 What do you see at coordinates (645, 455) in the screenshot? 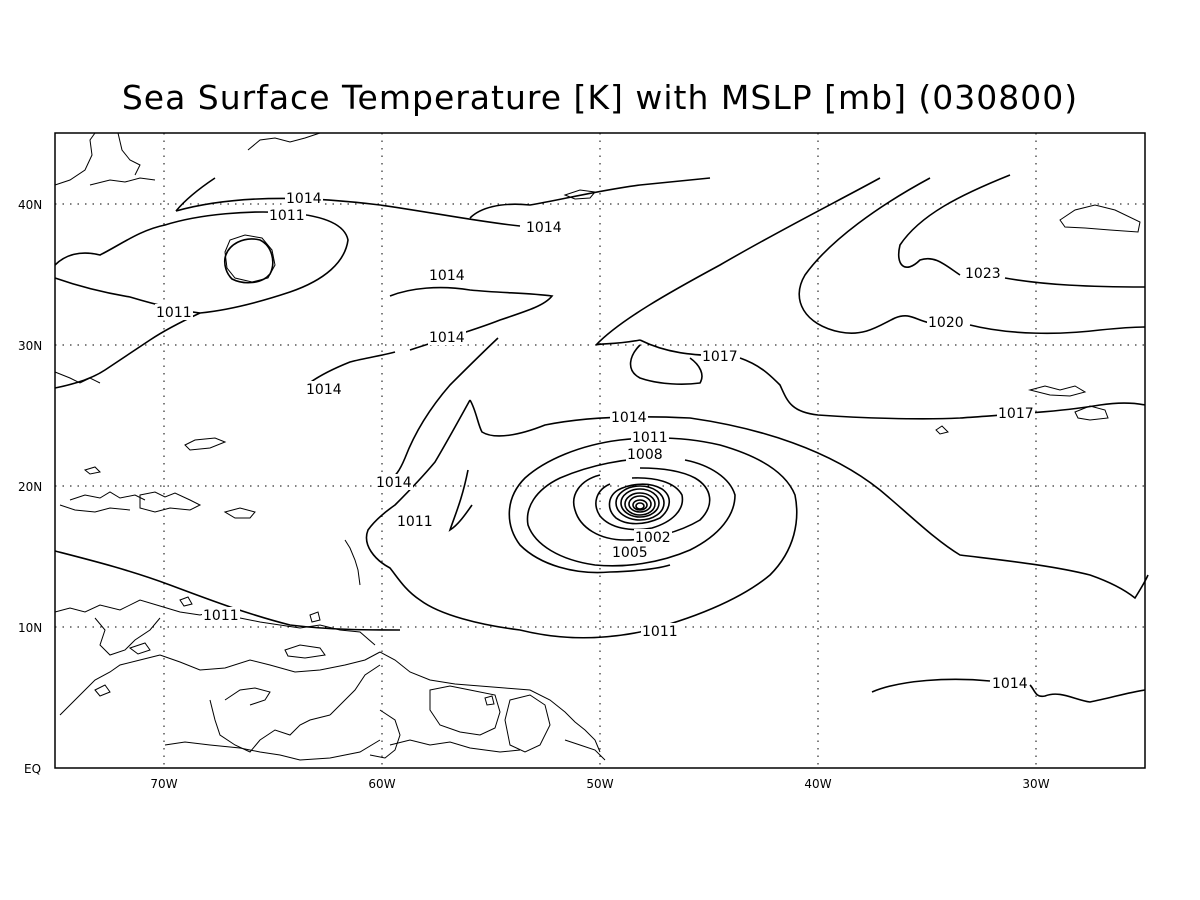
I see `isobar-label: 1008` at bounding box center [645, 455].